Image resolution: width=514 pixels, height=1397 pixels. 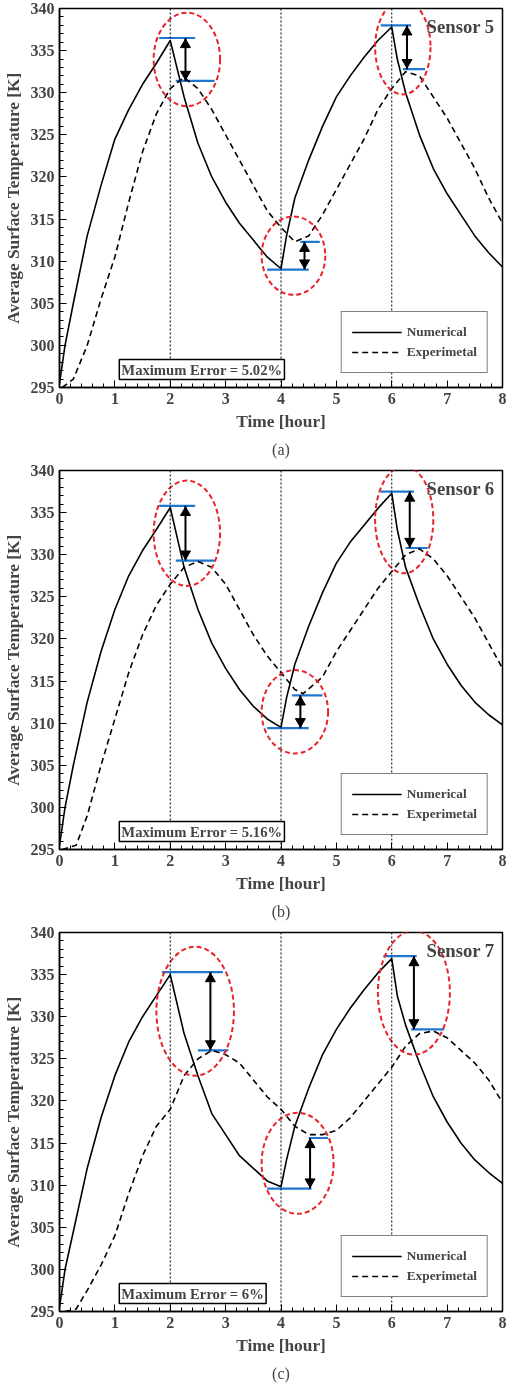 I want to click on annotation: Maximum Error = 6%, so click(x=192, y=1293).